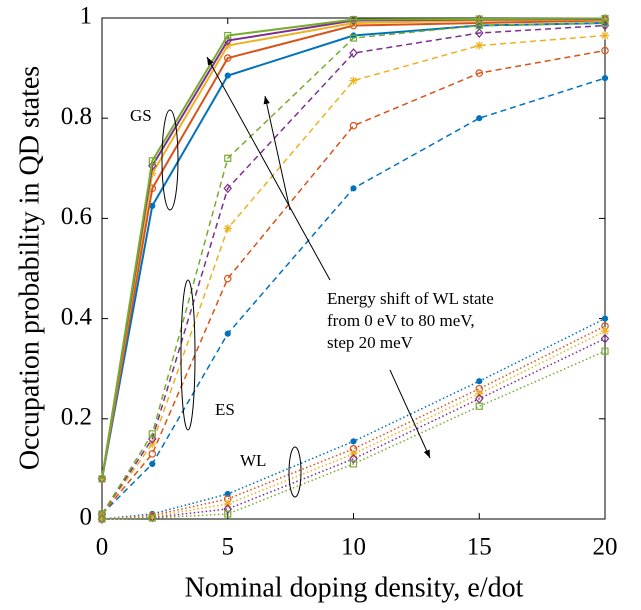 The height and width of the screenshot is (610, 641). What do you see at coordinates (354, 587) in the screenshot?
I see `x-axis-label: Nominal doping density, e/dot` at bounding box center [354, 587].